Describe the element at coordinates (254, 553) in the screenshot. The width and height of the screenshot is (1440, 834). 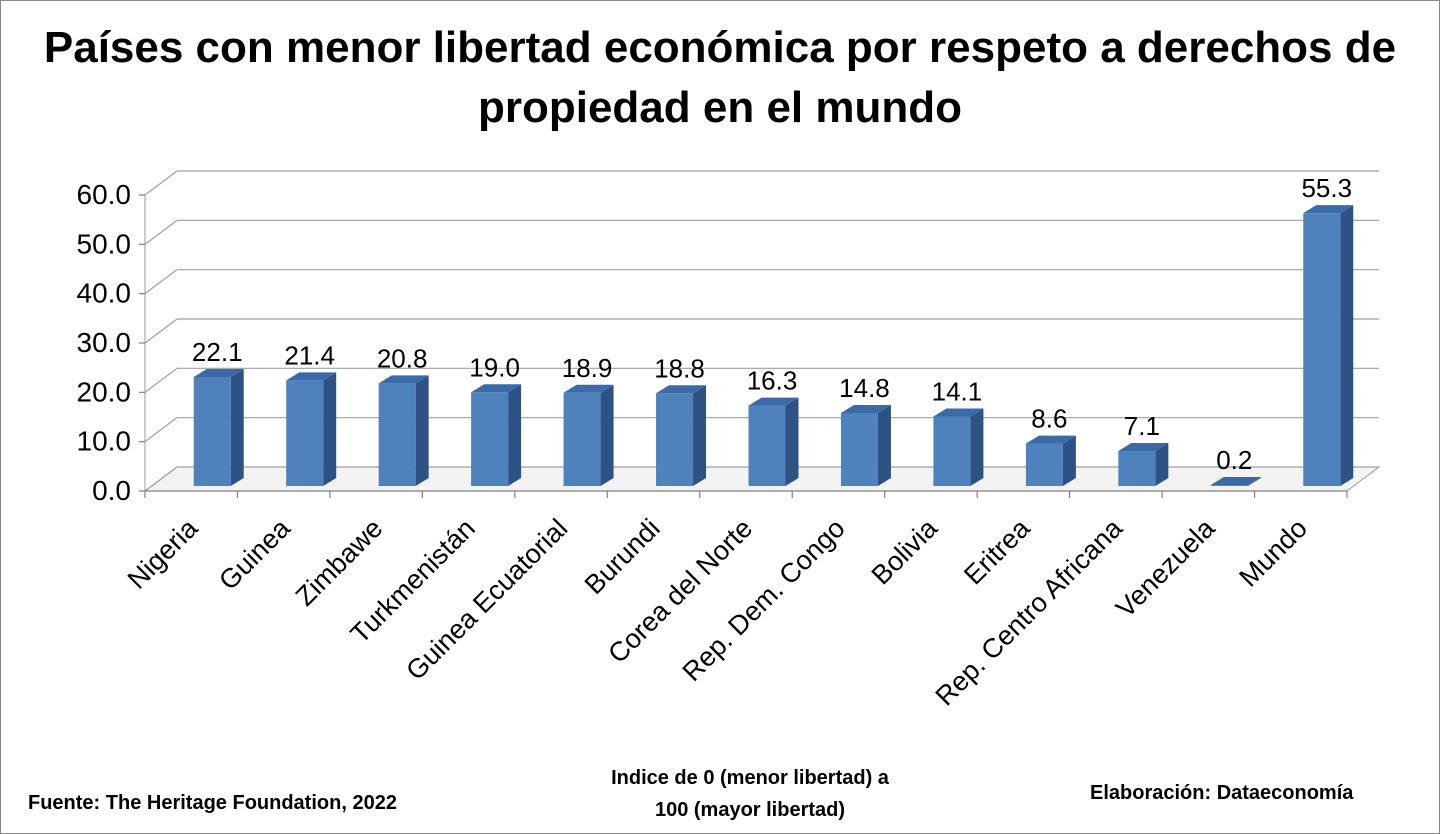
I see `x-tick-label: Guinea` at that location.